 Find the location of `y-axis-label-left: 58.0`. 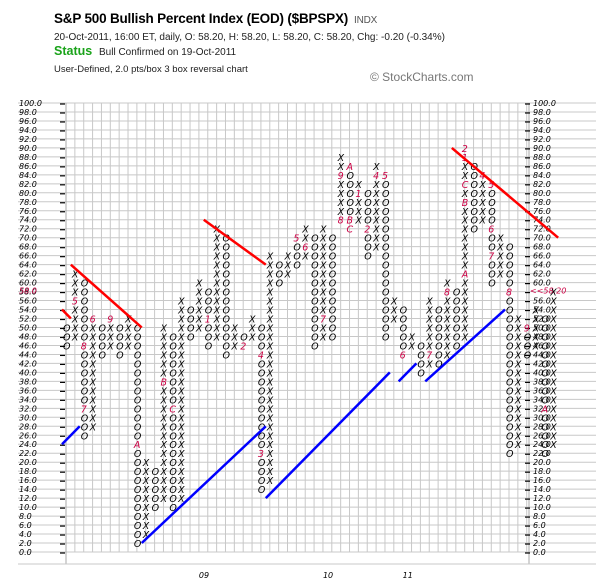

y-axis-label-left: 58.0 is located at coordinates (28, 292).